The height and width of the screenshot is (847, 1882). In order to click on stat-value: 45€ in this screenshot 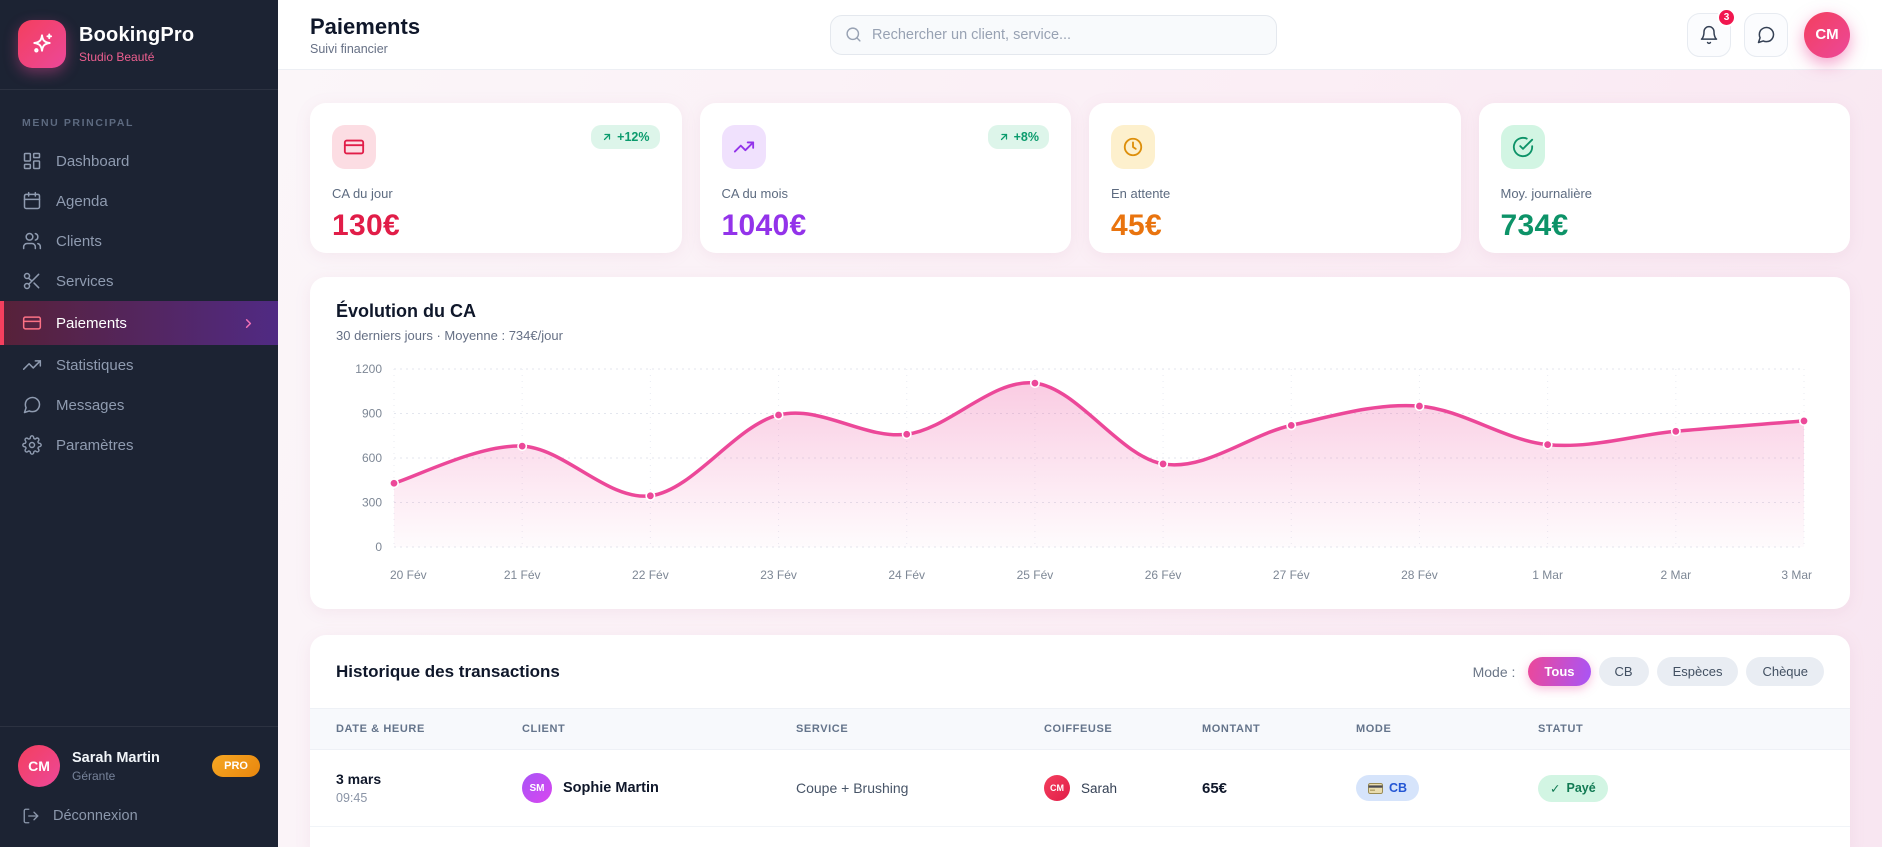, I will do `click(1136, 225)`.